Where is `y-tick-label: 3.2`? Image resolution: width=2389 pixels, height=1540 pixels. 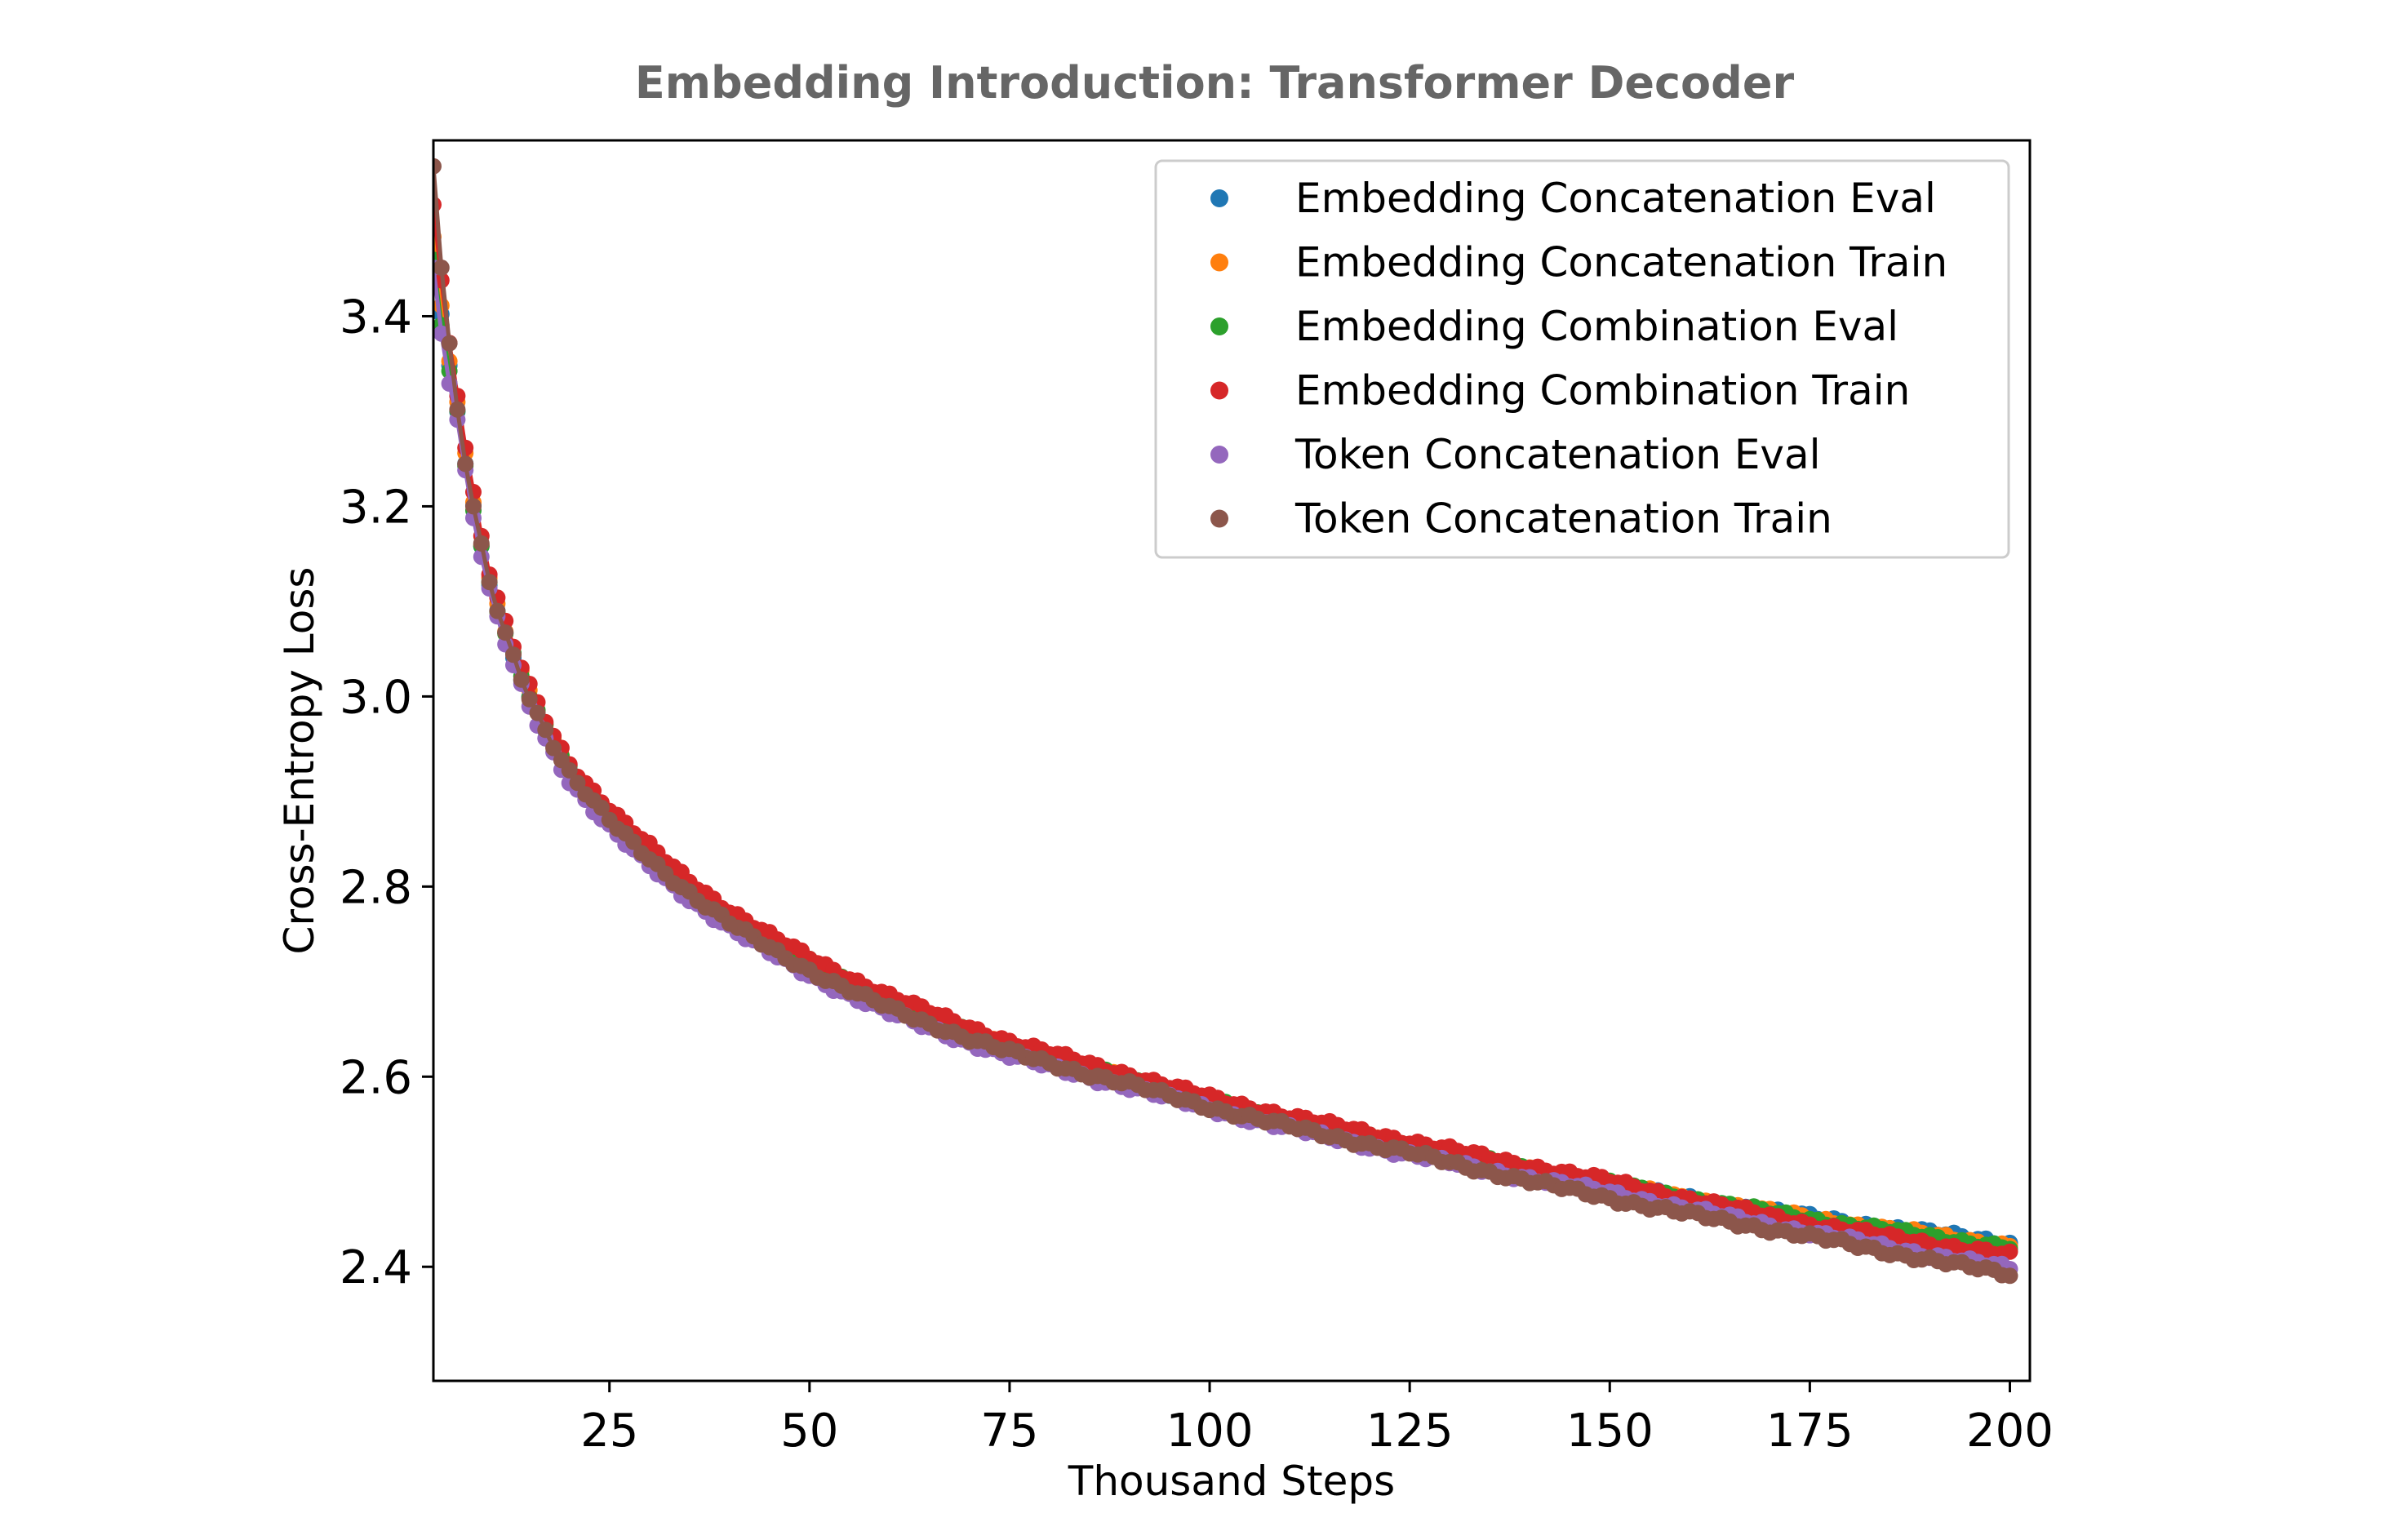 y-tick-label: 3.2 is located at coordinates (376, 507).